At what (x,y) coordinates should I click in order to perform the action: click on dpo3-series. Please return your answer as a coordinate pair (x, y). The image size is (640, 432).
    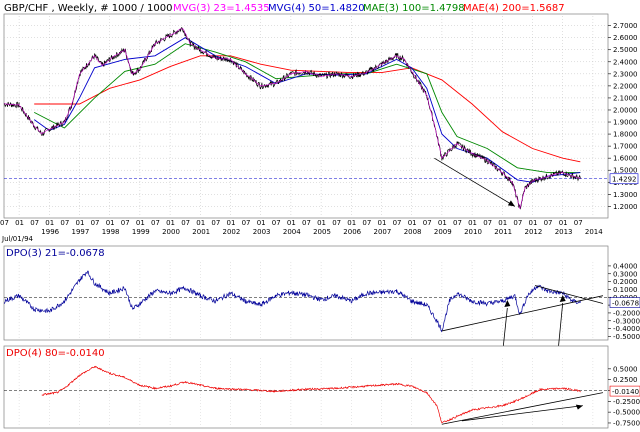
    Looking at the image, I should click on (292, 301).